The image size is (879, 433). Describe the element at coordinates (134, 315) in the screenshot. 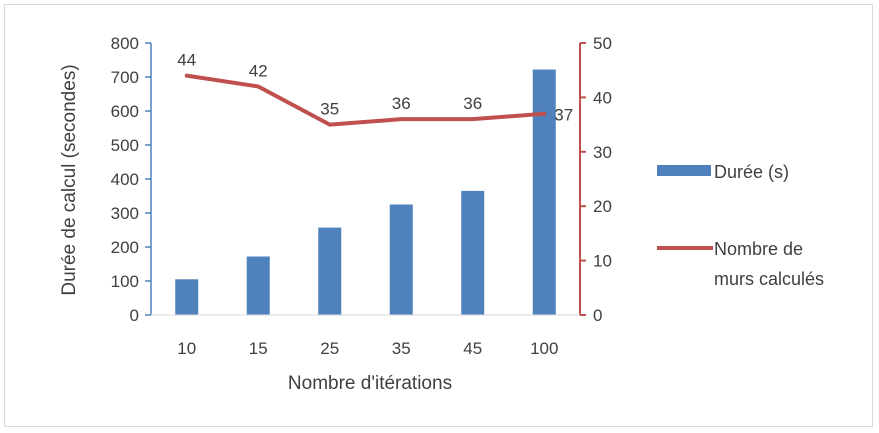

I see `left-tick-label: 0` at that location.